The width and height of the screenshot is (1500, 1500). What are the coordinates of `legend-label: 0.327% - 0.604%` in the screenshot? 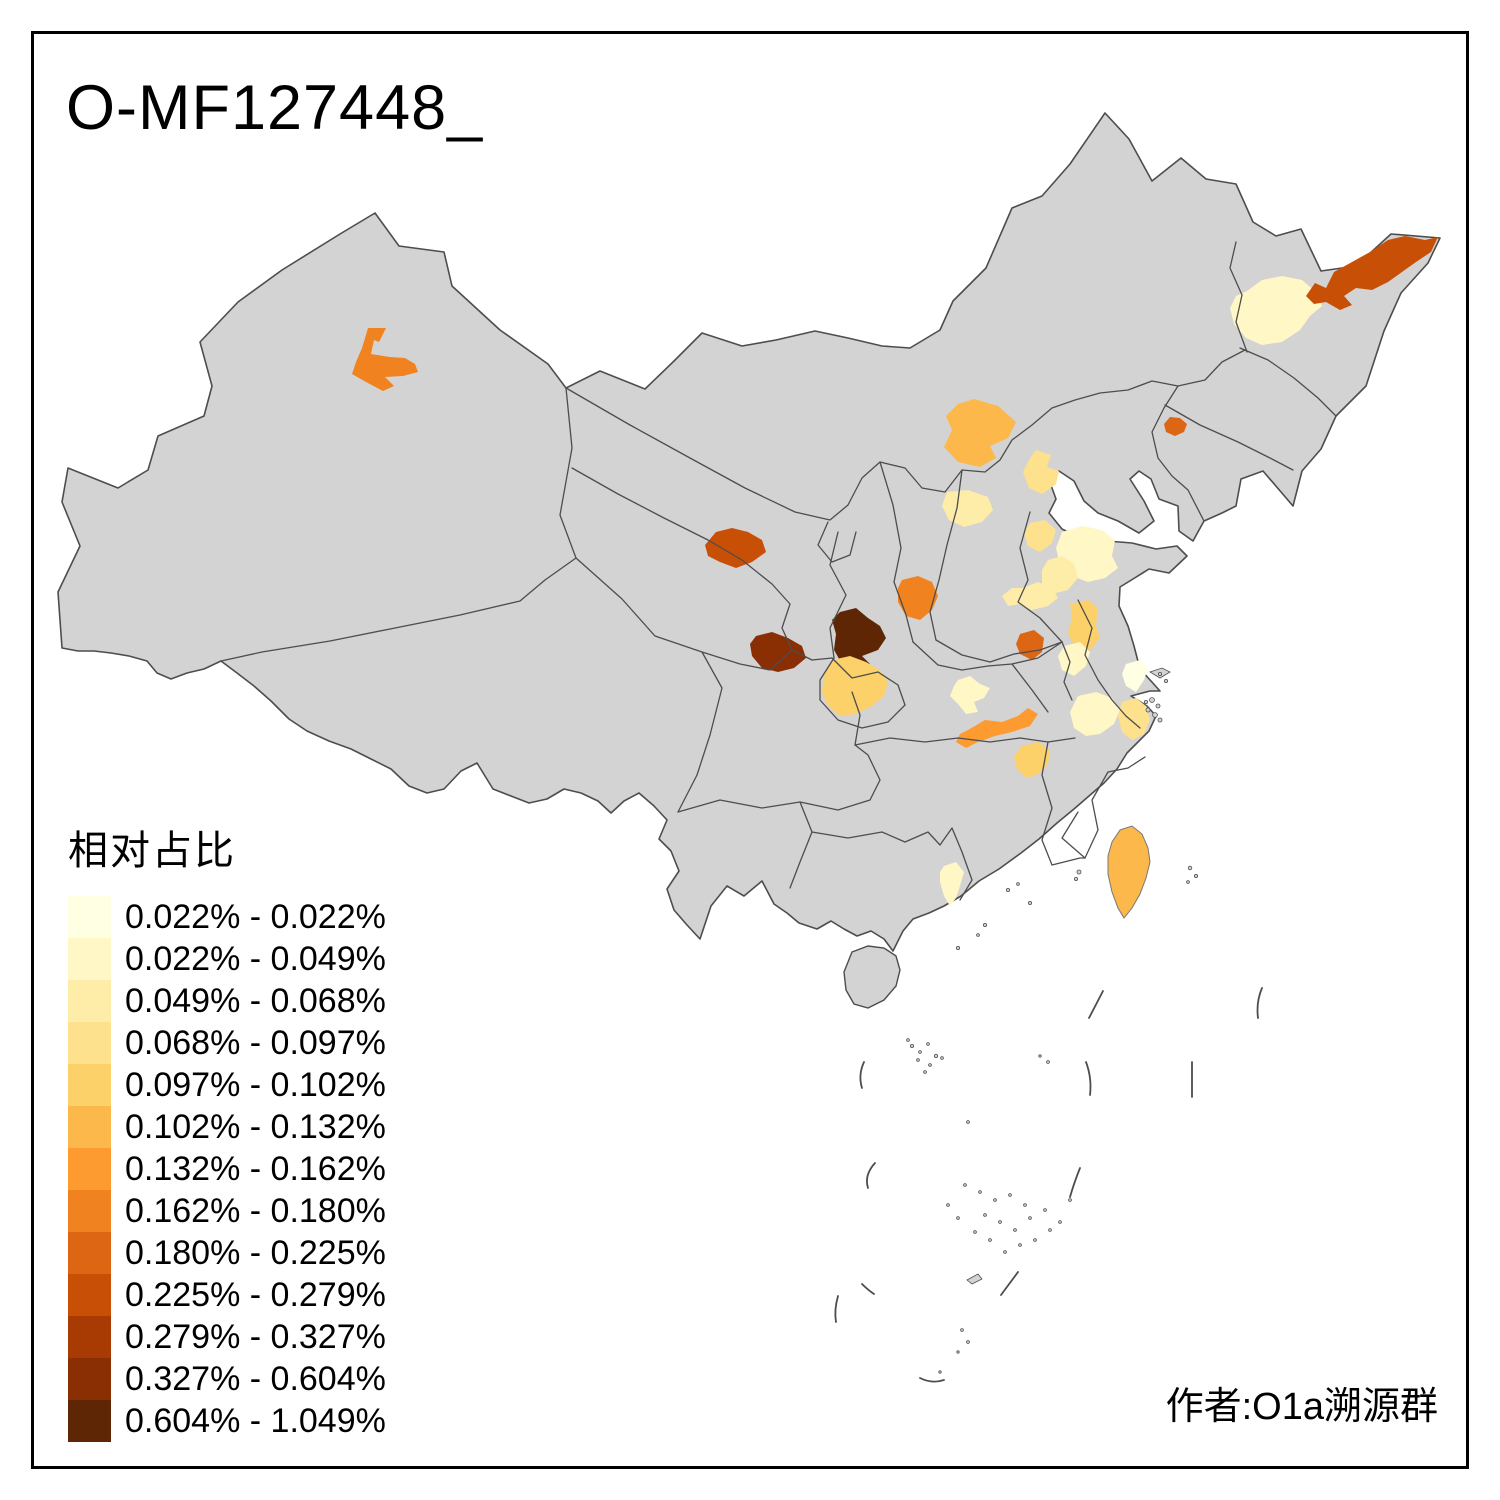 It's located at (255, 1378).